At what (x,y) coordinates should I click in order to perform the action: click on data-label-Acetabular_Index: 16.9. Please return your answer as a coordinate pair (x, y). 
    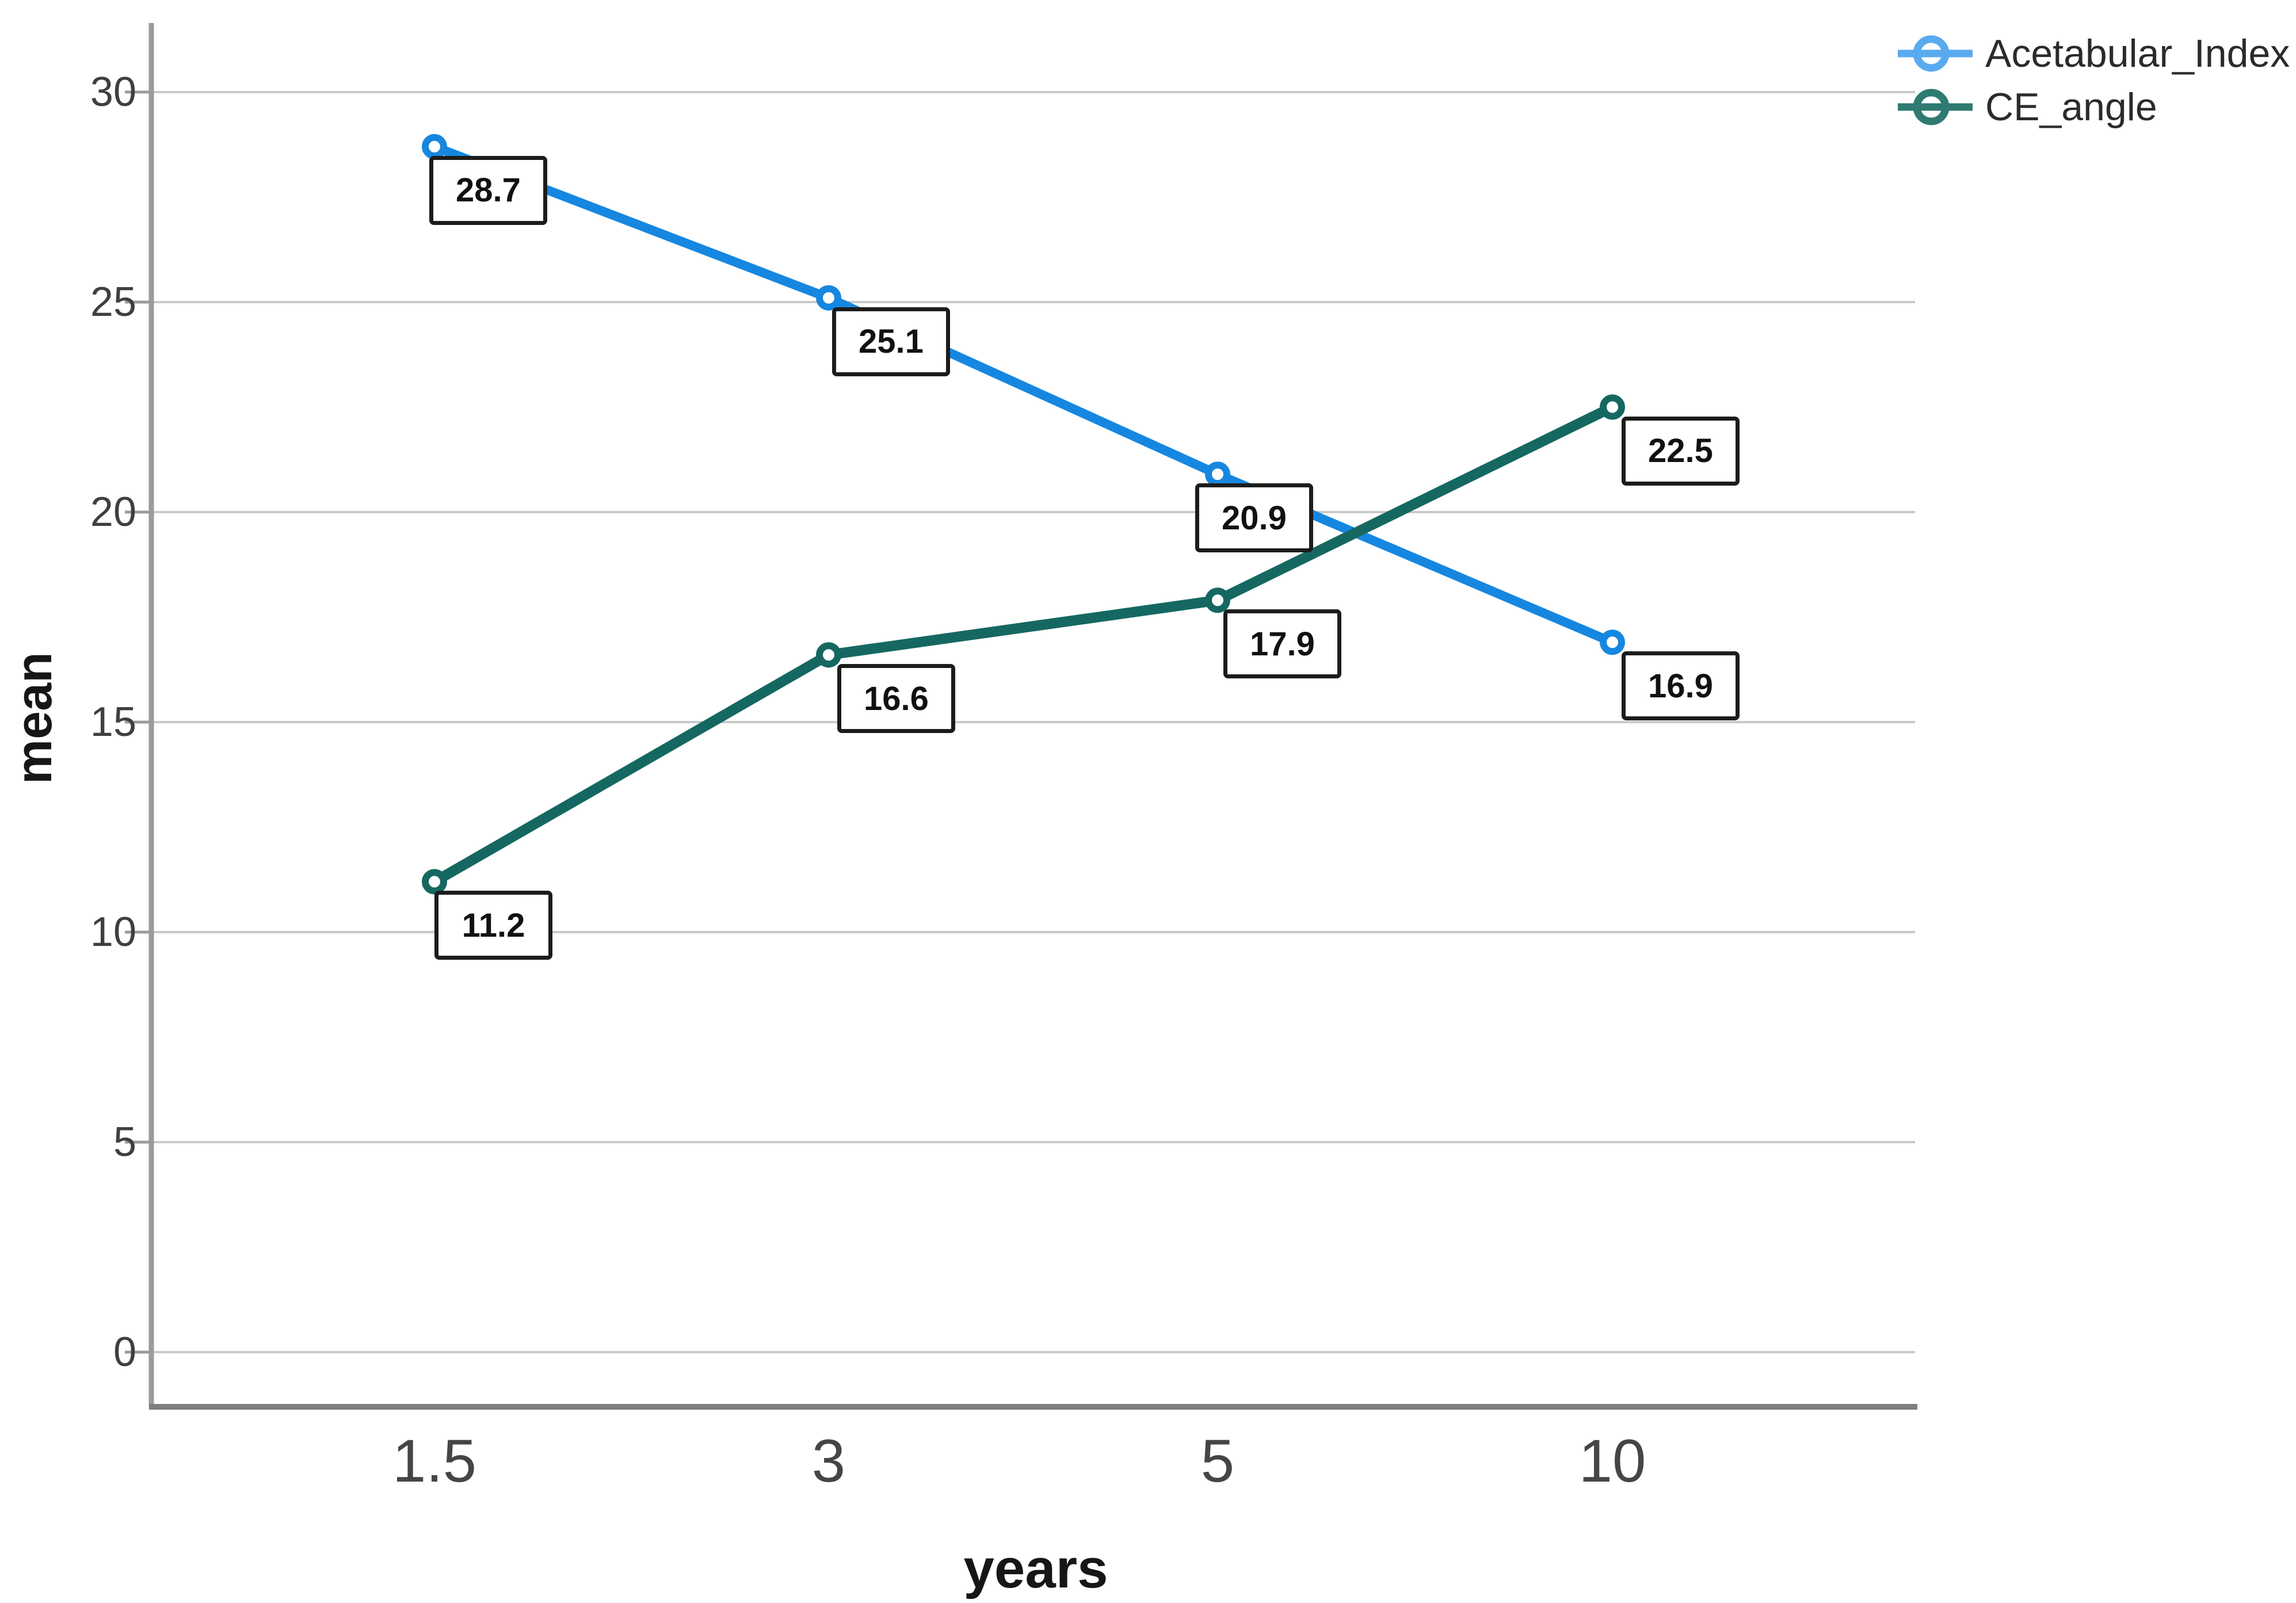
    Looking at the image, I should click on (1681, 686).